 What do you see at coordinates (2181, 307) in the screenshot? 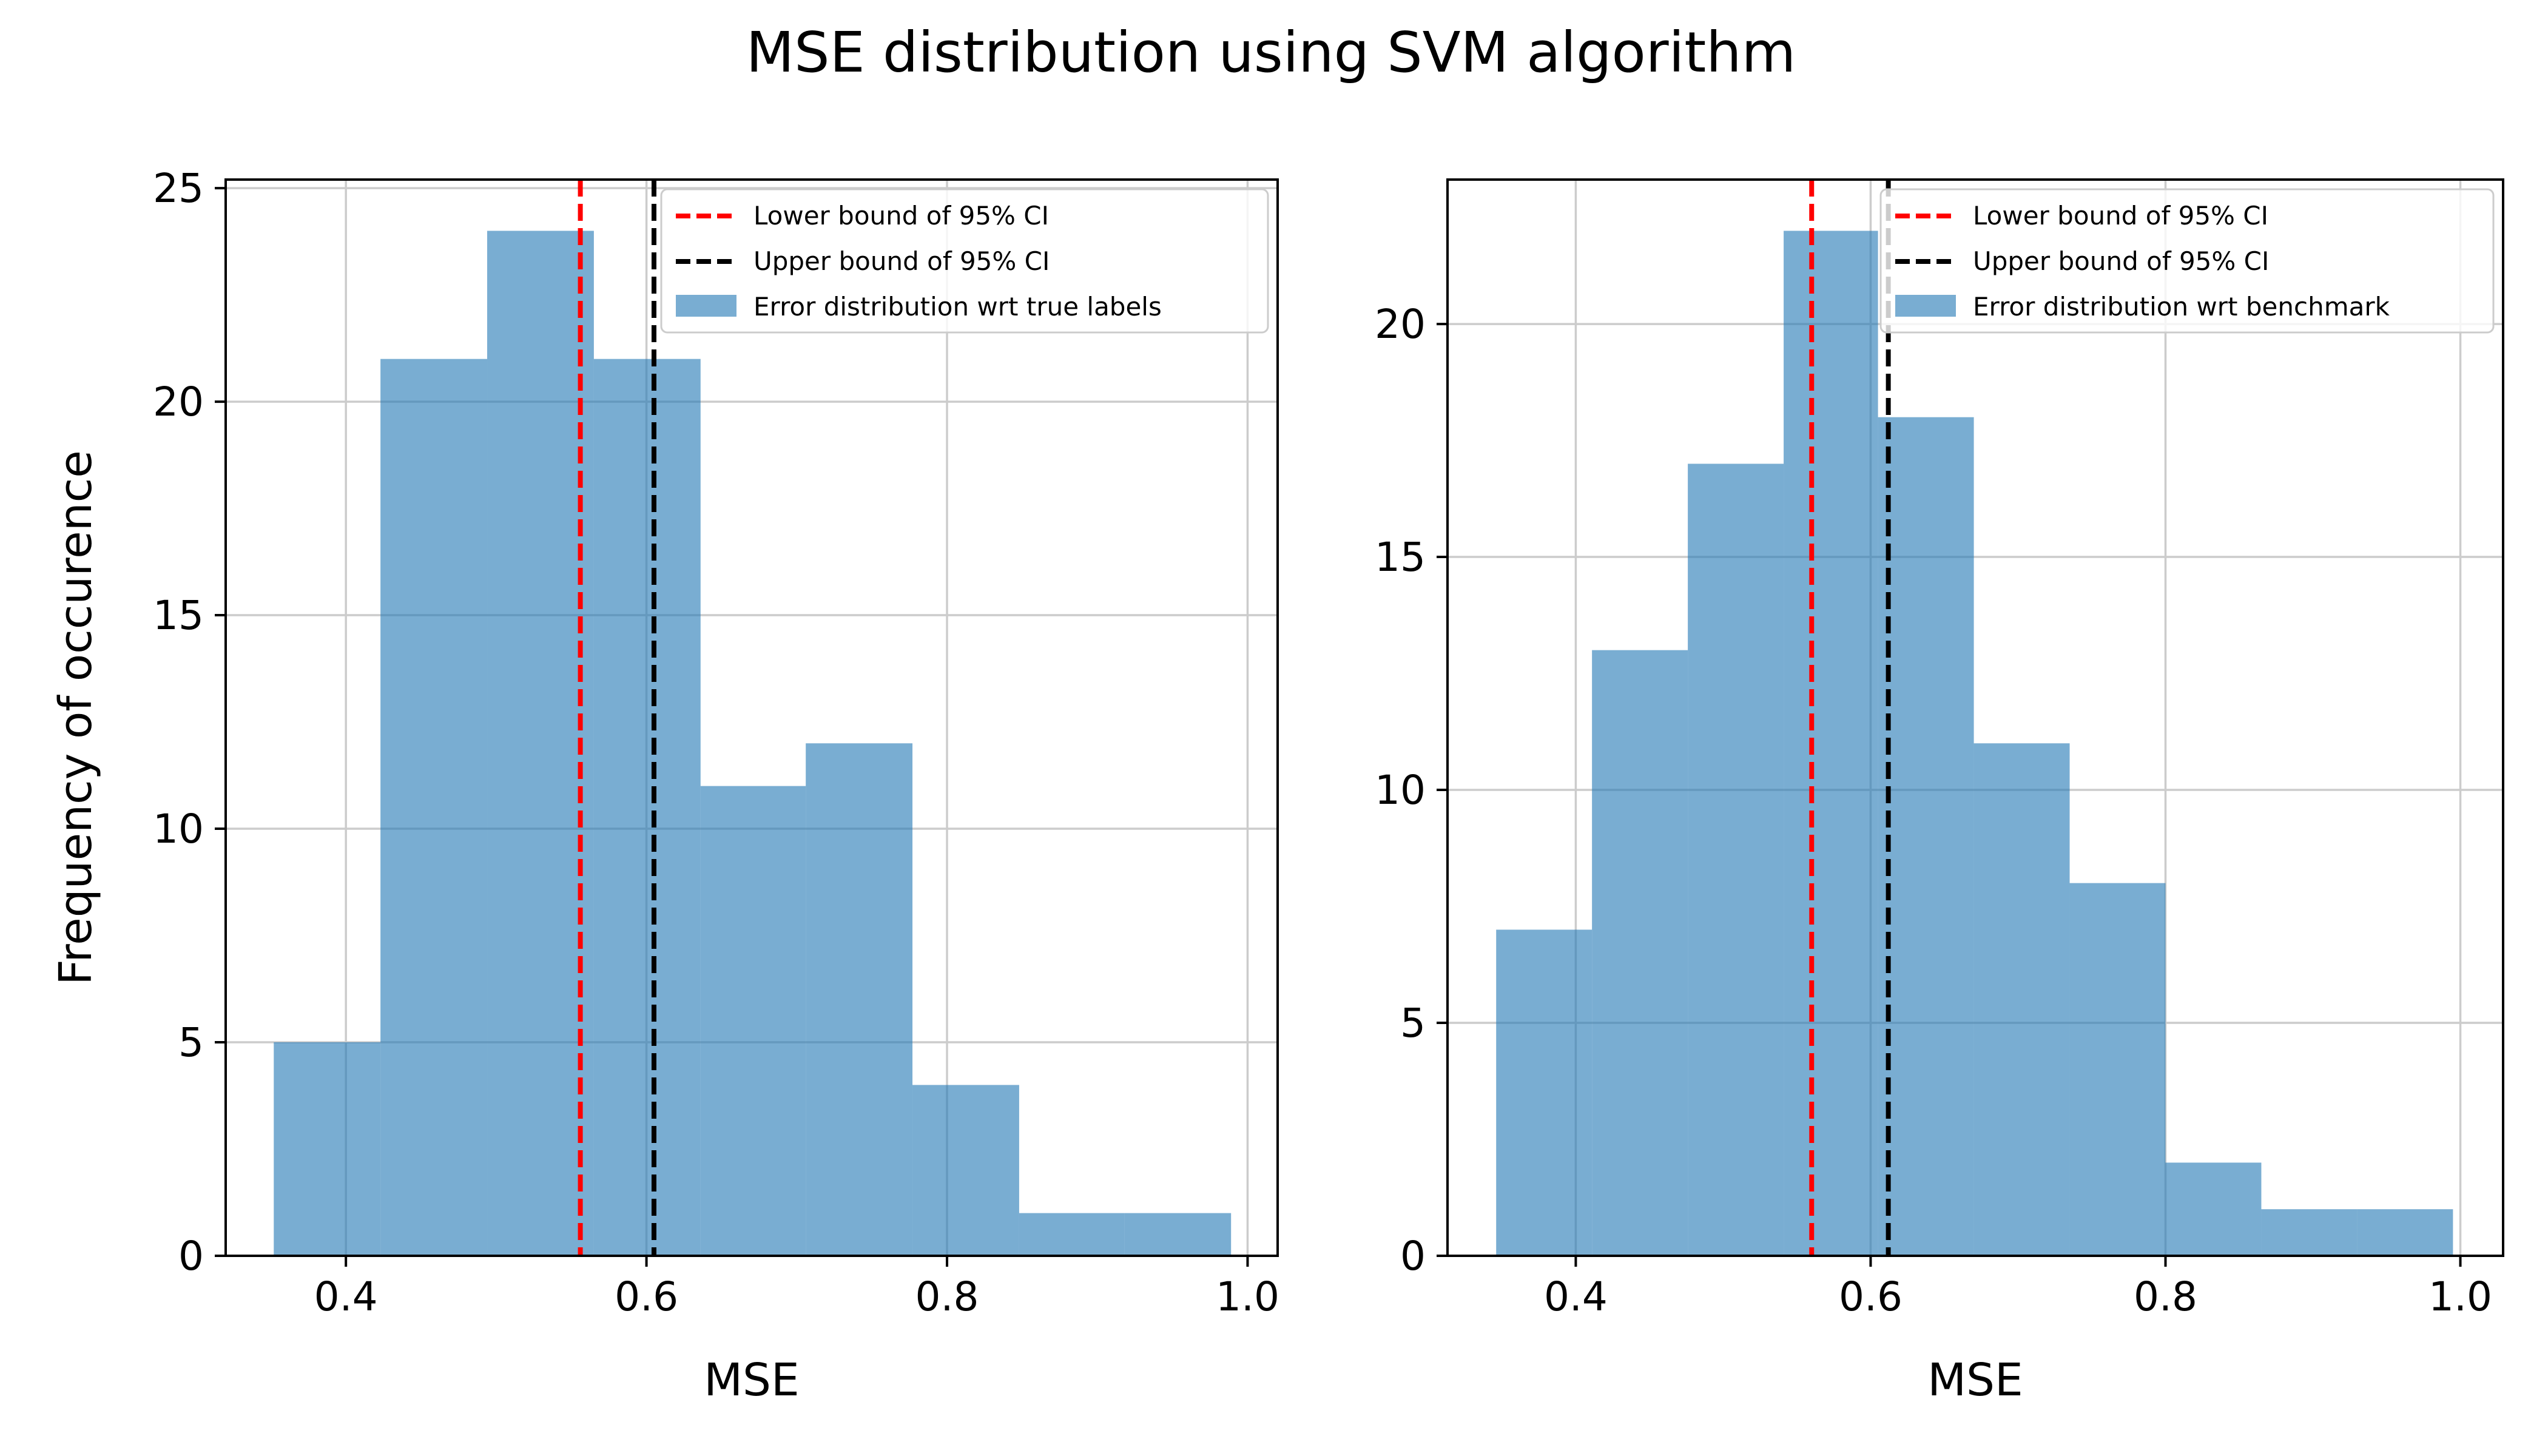
I see `legend-entry-label: Error distribution wrt benchmark` at bounding box center [2181, 307].